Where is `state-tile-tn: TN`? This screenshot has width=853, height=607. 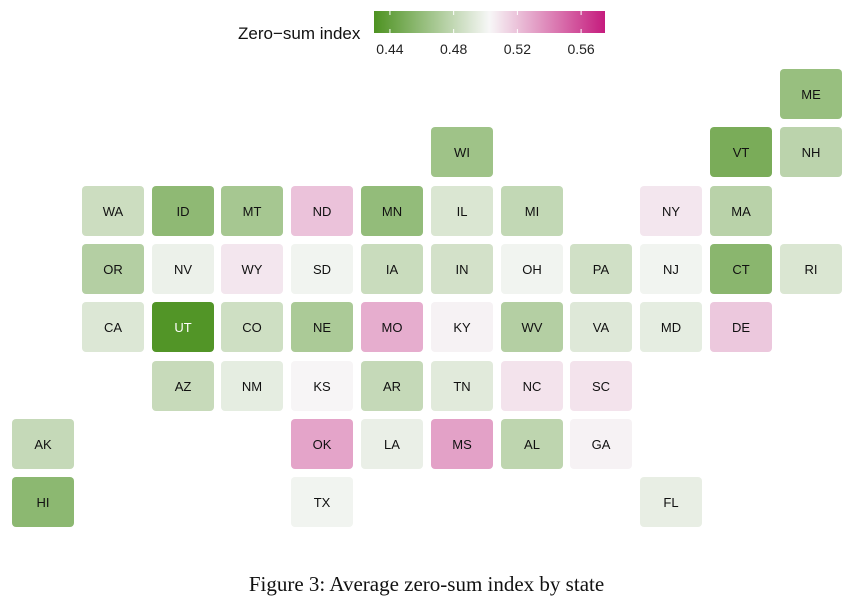
state-tile-tn: TN is located at coordinates (462, 386).